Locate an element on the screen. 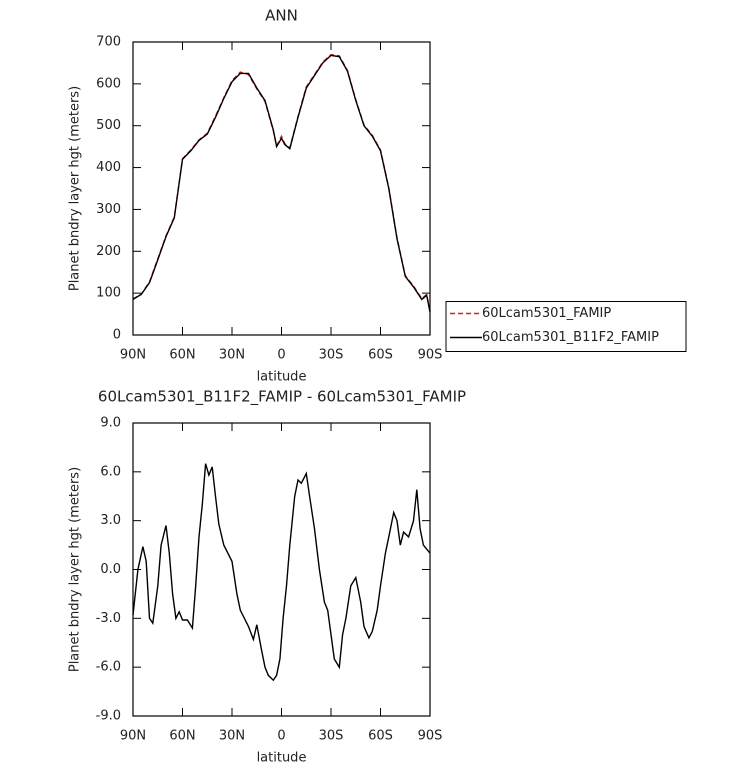 The height and width of the screenshot is (772, 733). y-tick-label: 400 is located at coordinates (108, 167).